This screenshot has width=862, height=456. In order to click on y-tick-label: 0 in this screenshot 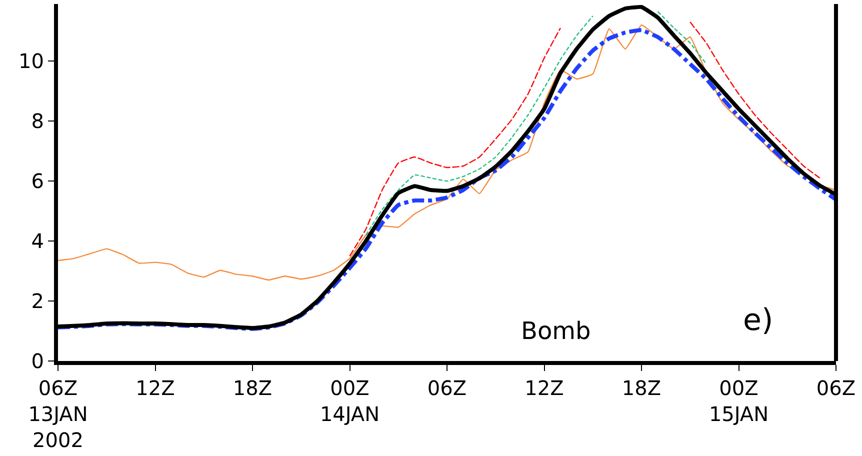, I will do `click(37, 361)`.